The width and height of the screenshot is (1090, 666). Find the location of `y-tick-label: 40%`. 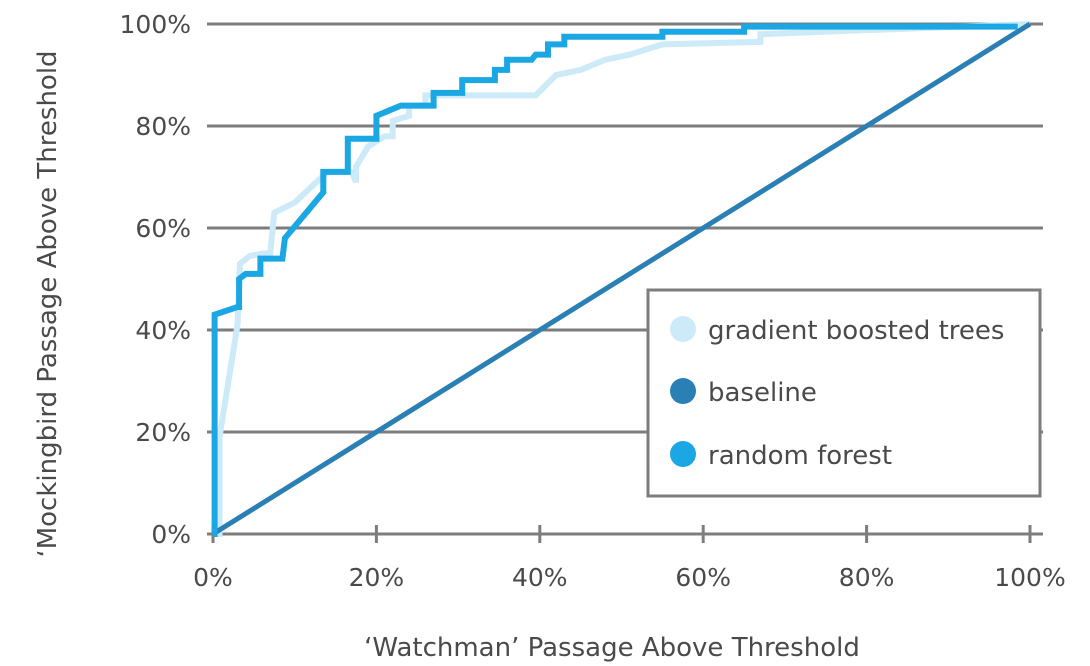

y-tick-label: 40% is located at coordinates (163, 330).